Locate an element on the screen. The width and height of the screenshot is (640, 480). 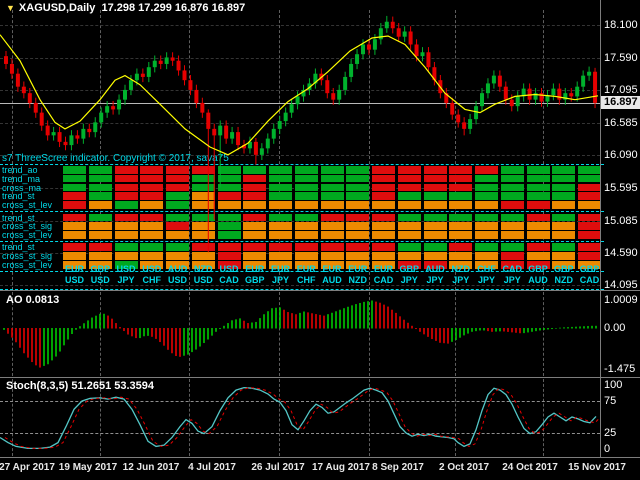
date-label: 27 Apr 2017 is located at coordinates (27, 467).